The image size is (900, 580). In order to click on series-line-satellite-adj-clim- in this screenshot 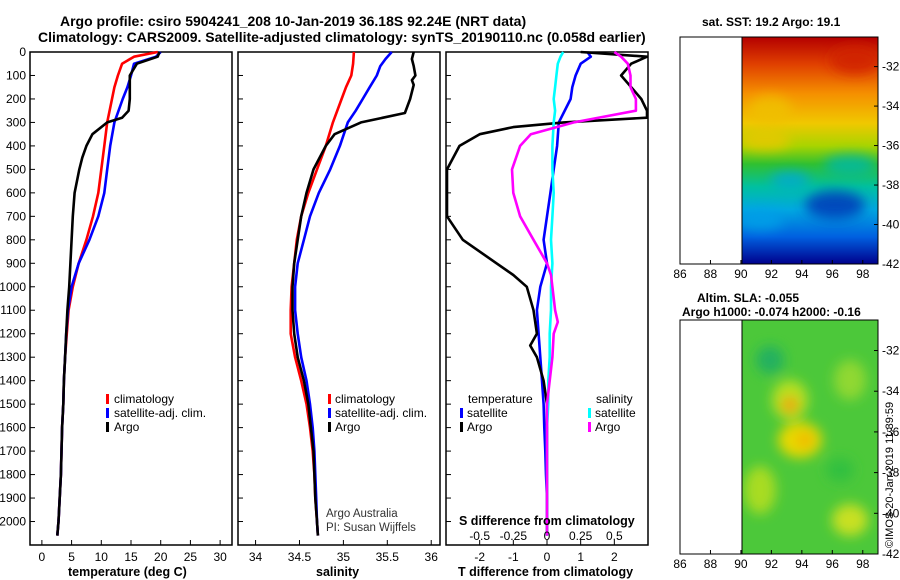, I will do `click(343, 293)`.